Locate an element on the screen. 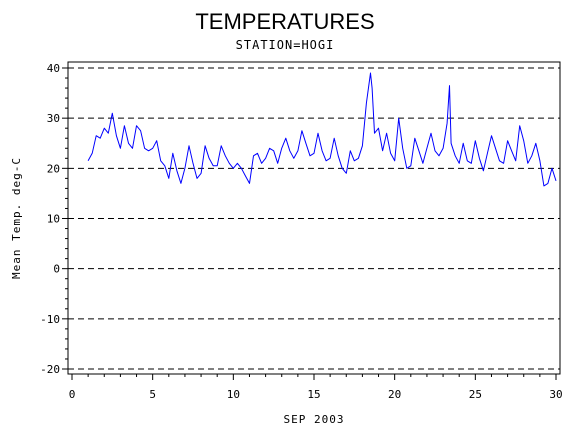 This screenshot has width=570, height=430. y-tick-label: 40 is located at coordinates (53, 68).